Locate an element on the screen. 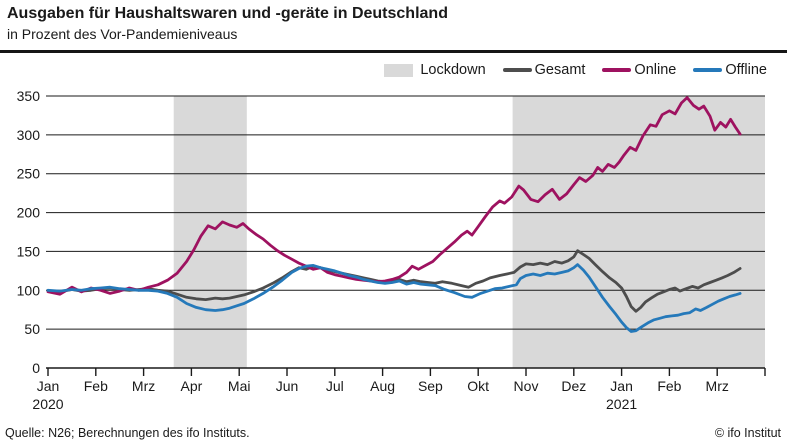 Image resolution: width=787 pixels, height=443 pixels. lockdown-swatch is located at coordinates (399, 70).